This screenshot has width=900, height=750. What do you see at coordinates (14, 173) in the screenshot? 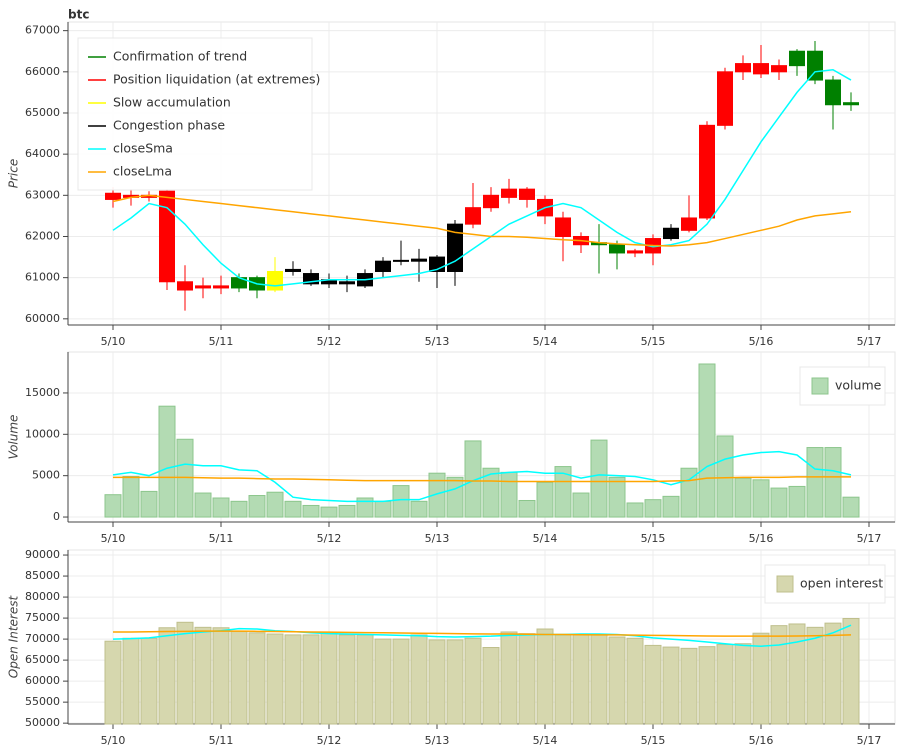
I see `y-axis-label: Price` at bounding box center [14, 173].